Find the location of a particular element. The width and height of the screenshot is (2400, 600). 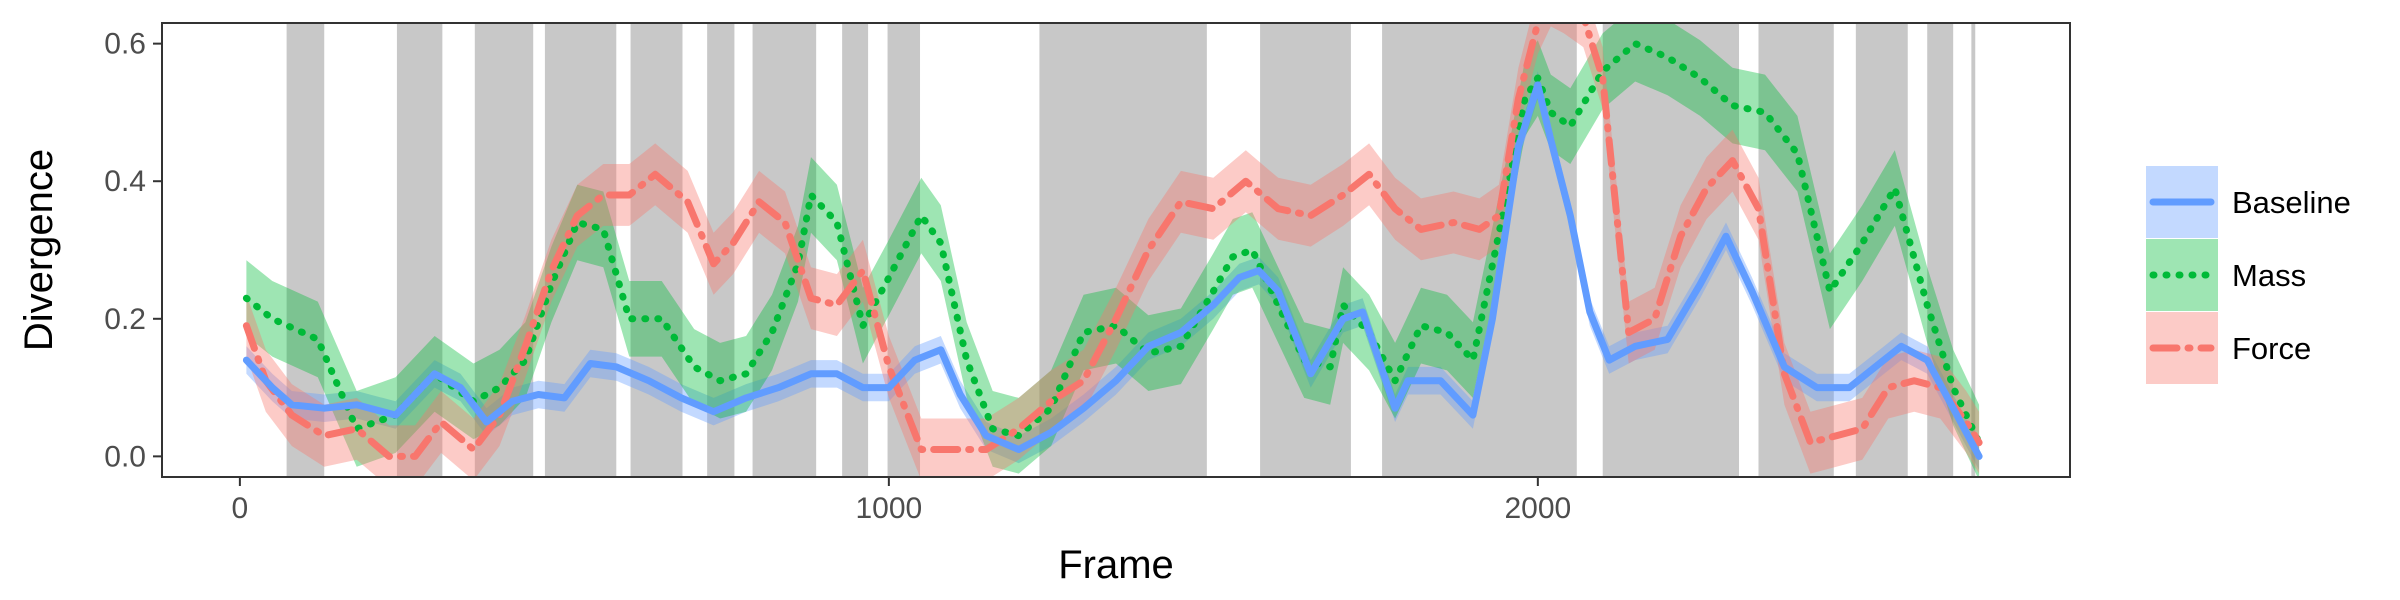

y-tick-label: 0.2 is located at coordinates (125, 319).